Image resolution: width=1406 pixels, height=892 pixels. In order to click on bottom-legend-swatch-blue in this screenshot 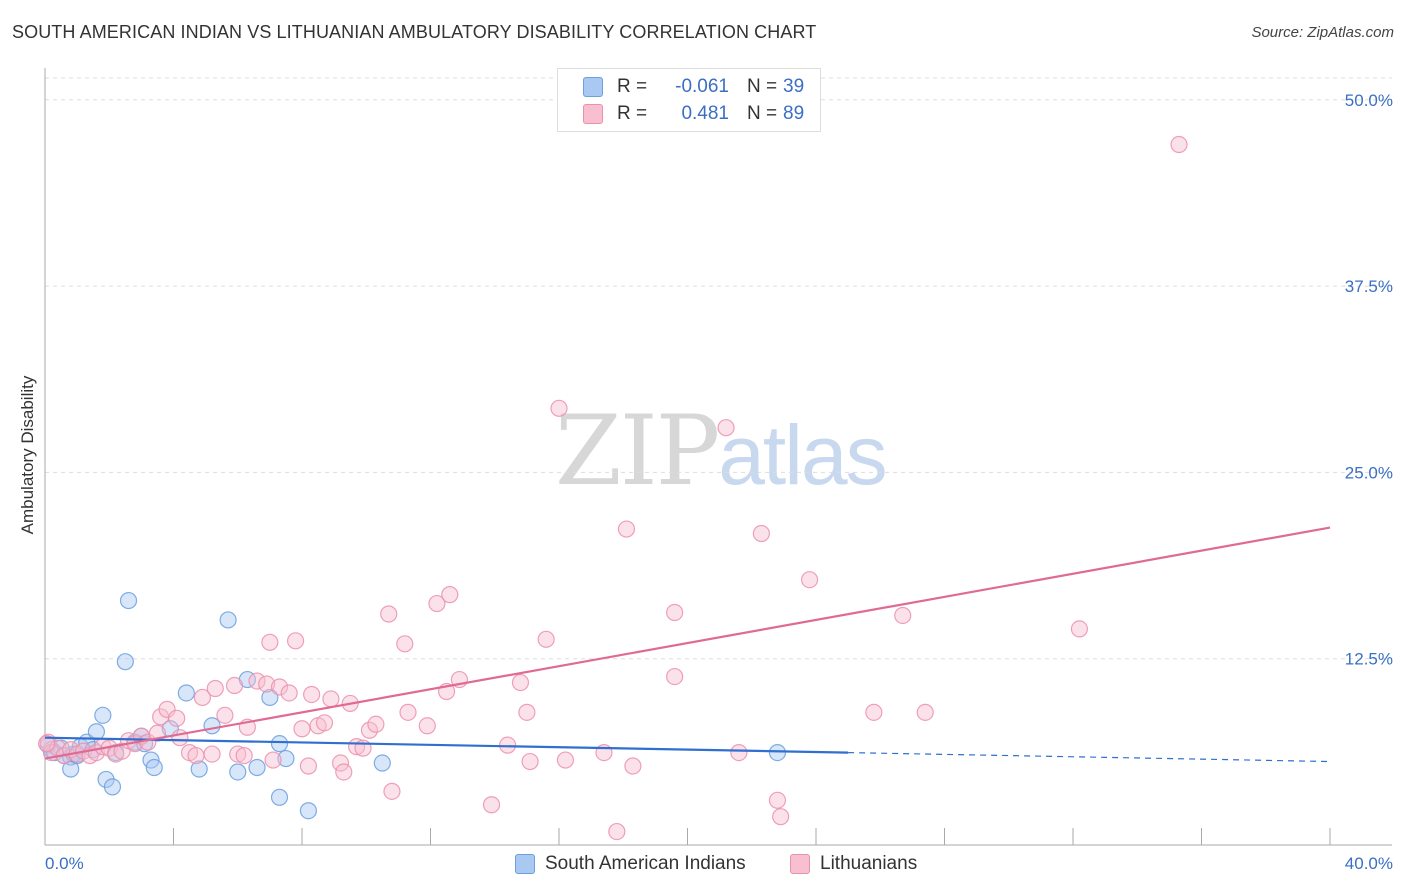, I will do `click(525, 864)`.